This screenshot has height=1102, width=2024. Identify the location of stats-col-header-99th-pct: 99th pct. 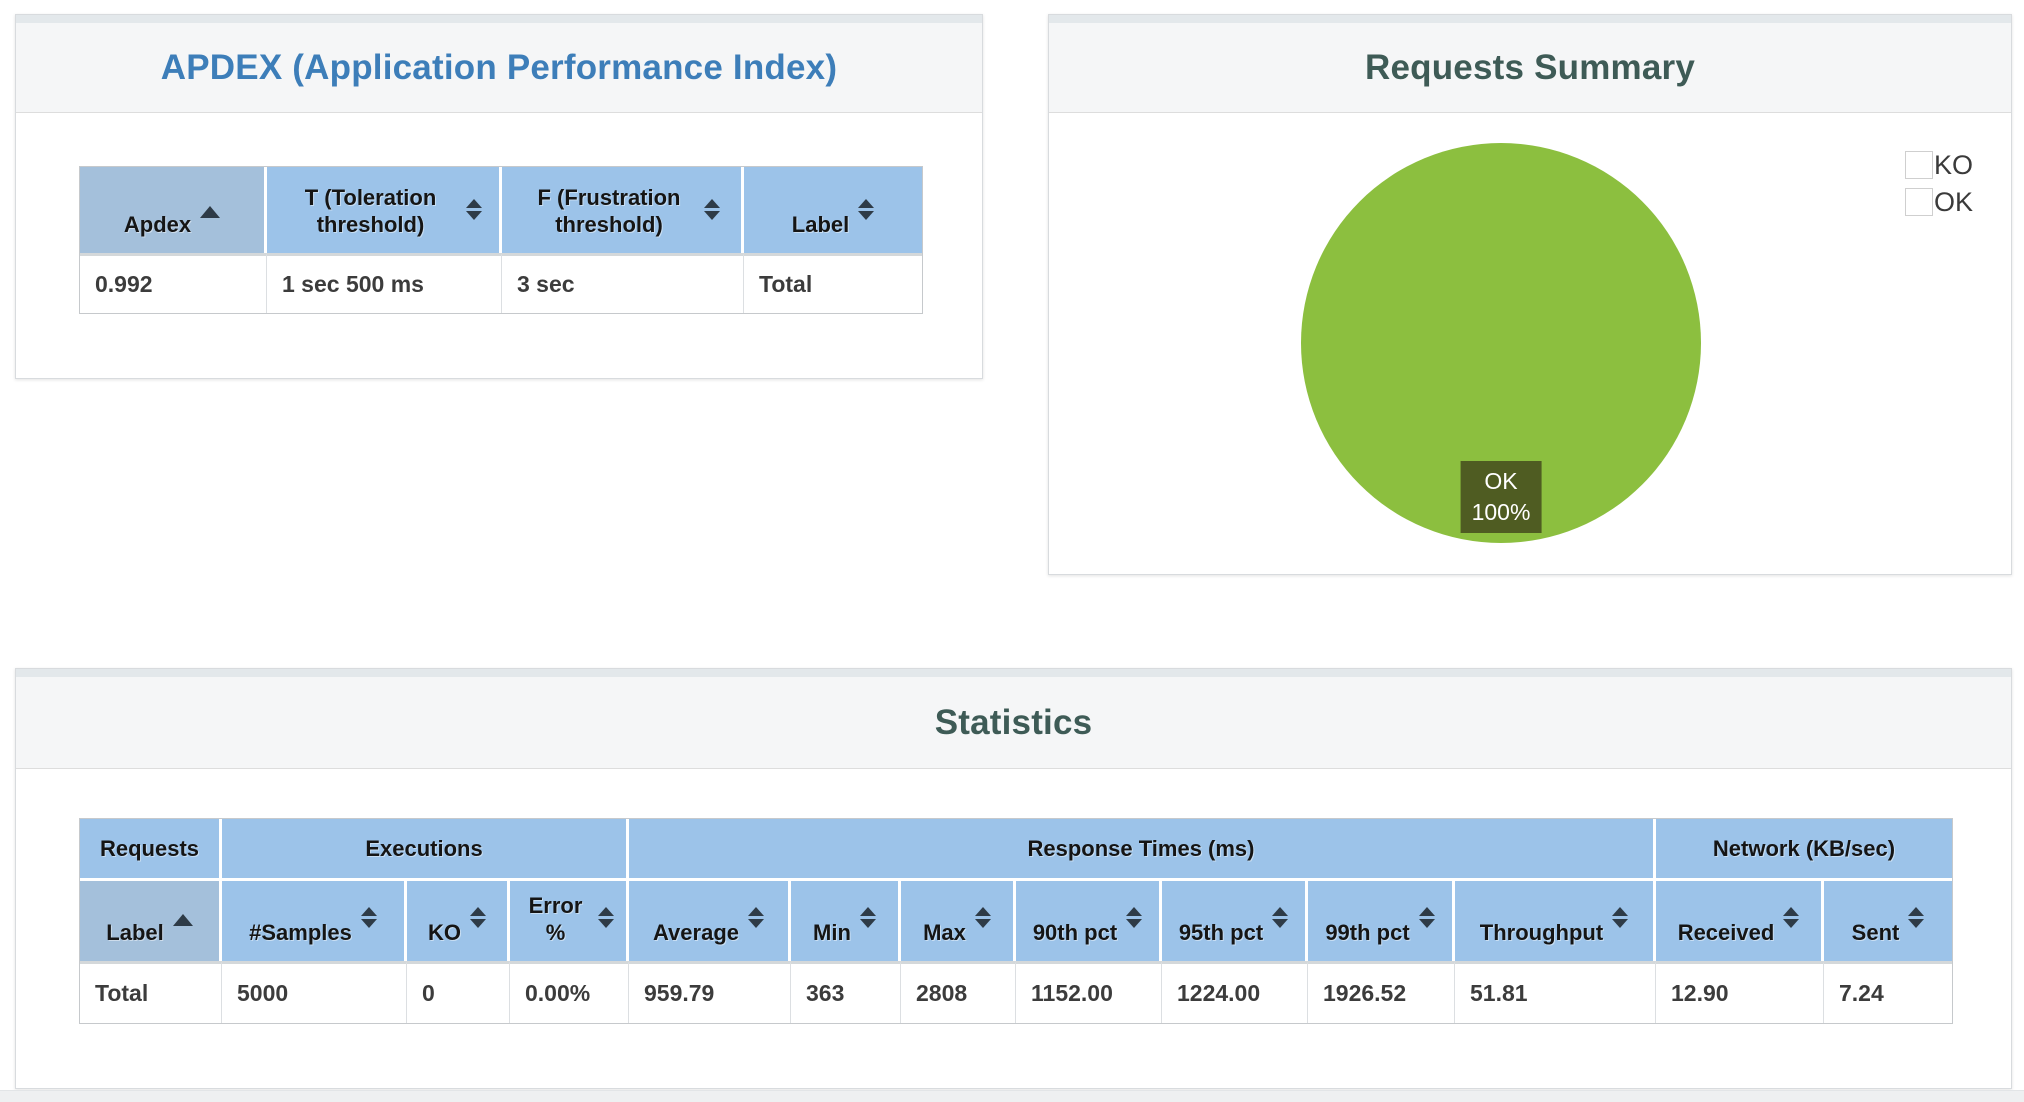
(1381, 921).